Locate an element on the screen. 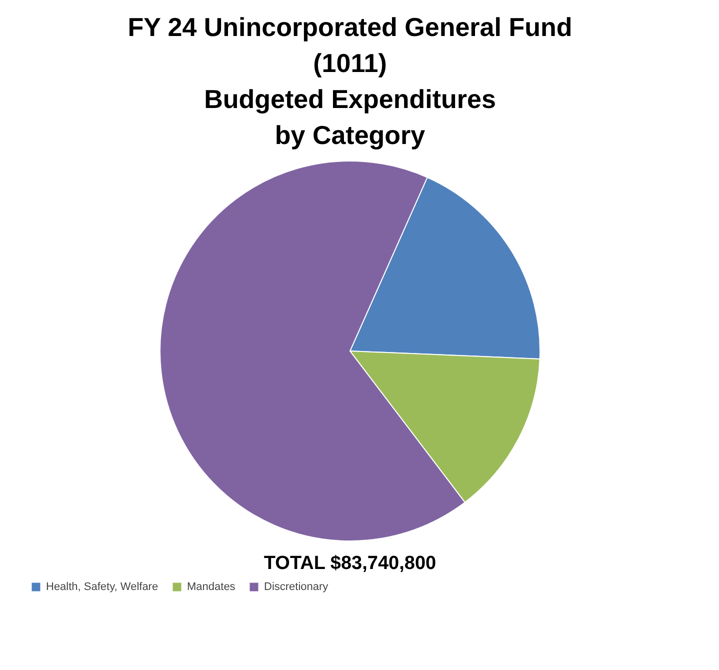 The image size is (719, 670). legend-label: Health, Safety, Welfare is located at coordinates (102, 587).